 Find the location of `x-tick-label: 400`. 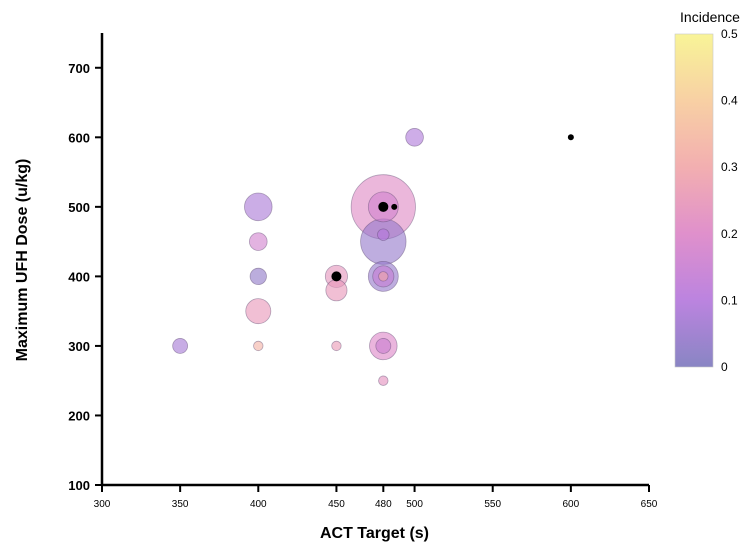

x-tick-label: 400 is located at coordinates (258, 504).